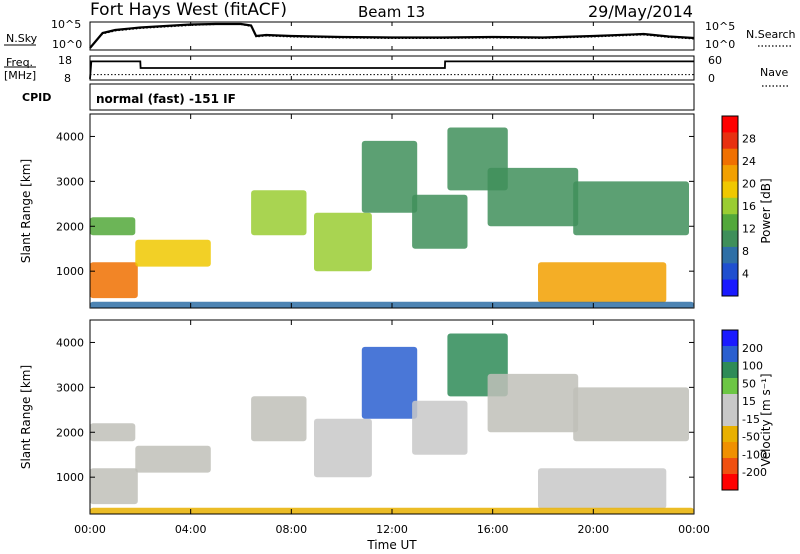 Image resolution: width=800 pixels, height=554 pixels. What do you see at coordinates (749, 161) in the screenshot?
I see `power-colorbar-tick-5: 24` at bounding box center [749, 161].